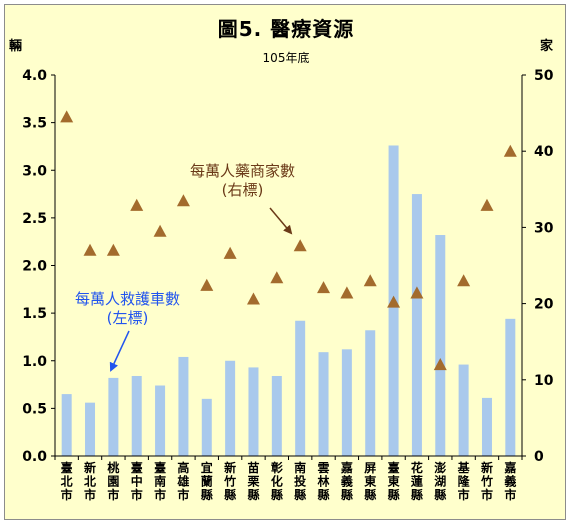 Image resolution: width=572 pixels, height=526 pixels. I want to click on right-series-annotation-axis: (右標), so click(242, 190).